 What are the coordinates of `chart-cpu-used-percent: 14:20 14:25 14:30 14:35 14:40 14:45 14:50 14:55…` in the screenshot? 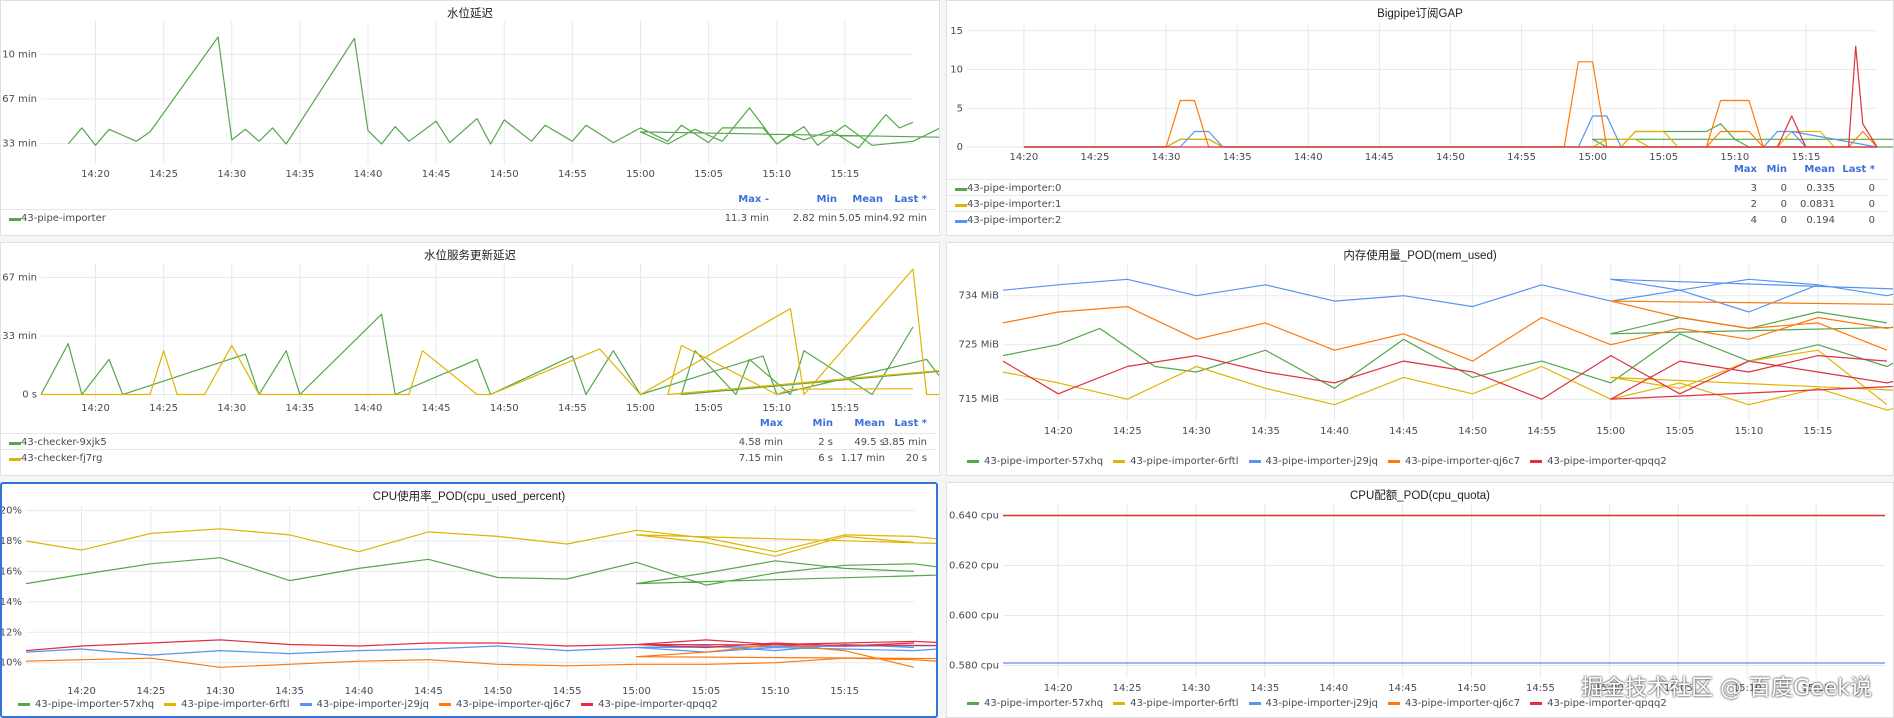 It's located at (469, 601).